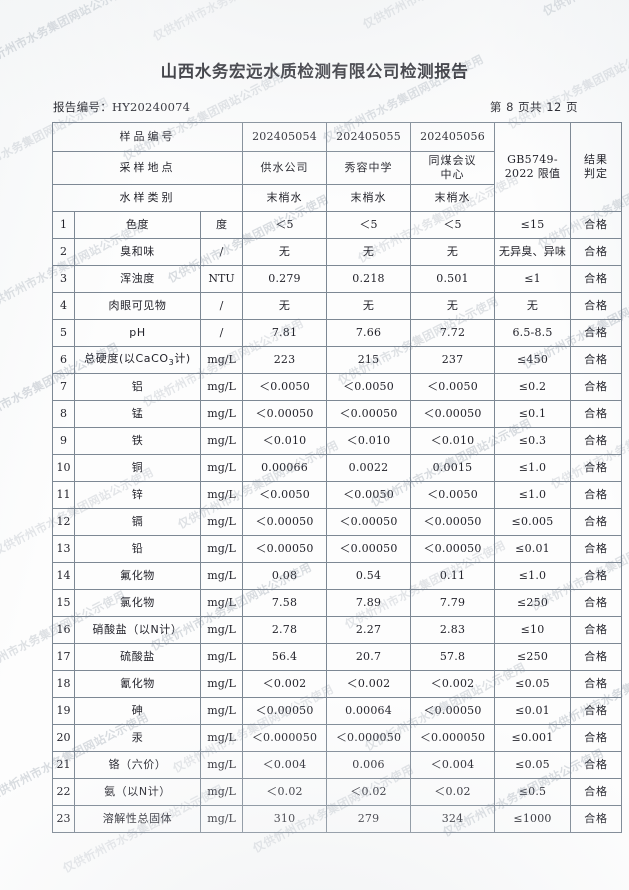 Image resolution: width=629 pixels, height=890 pixels. What do you see at coordinates (453, 333) in the screenshot?
I see `row-value-sample-3: 7.72` at bounding box center [453, 333].